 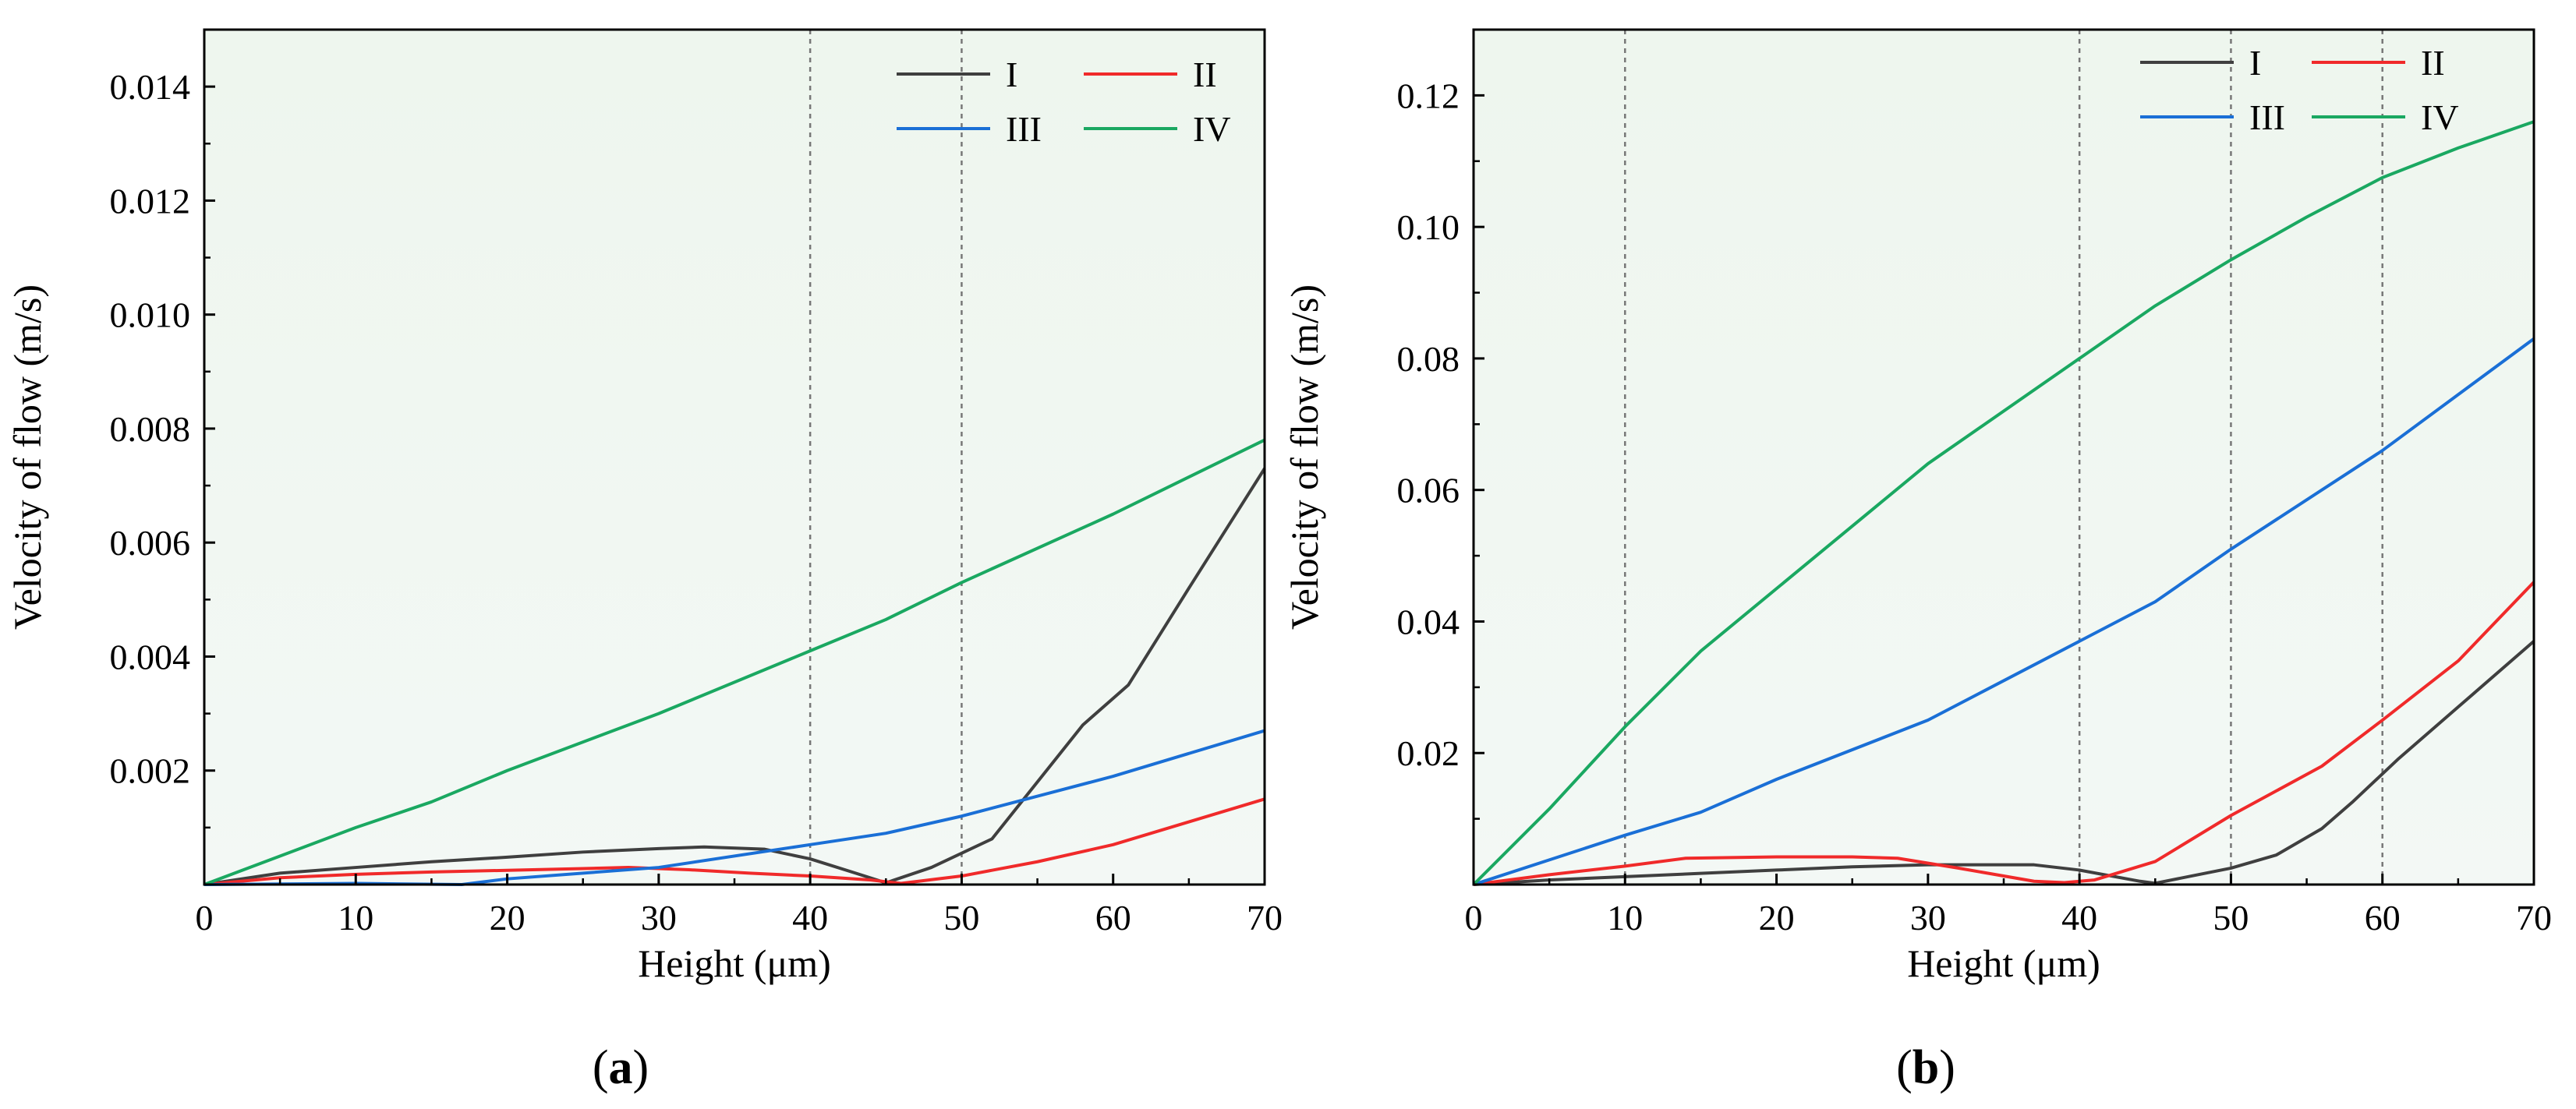 I want to click on y-tick-label: 0.08, so click(x=1428, y=359).